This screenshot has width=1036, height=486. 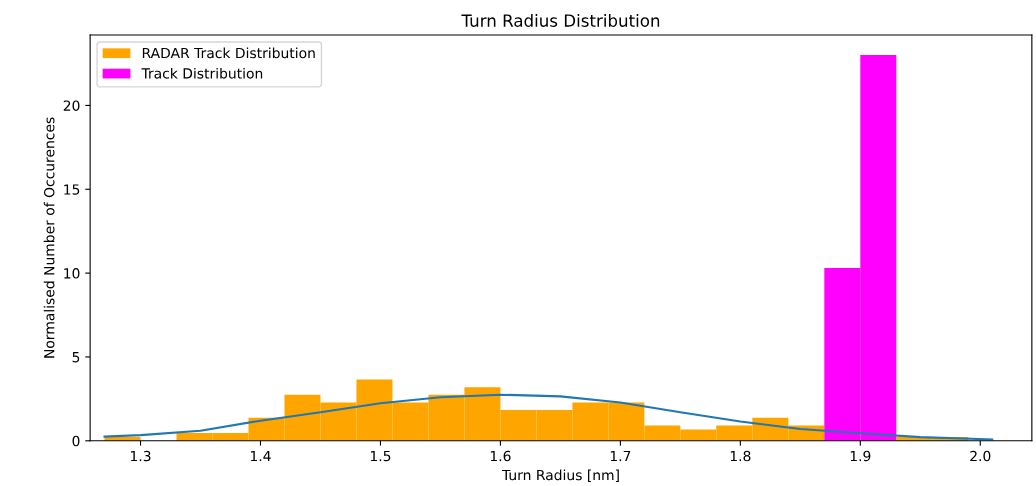 What do you see at coordinates (202, 73) in the screenshot?
I see `legend-label: Track Distribution` at bounding box center [202, 73].